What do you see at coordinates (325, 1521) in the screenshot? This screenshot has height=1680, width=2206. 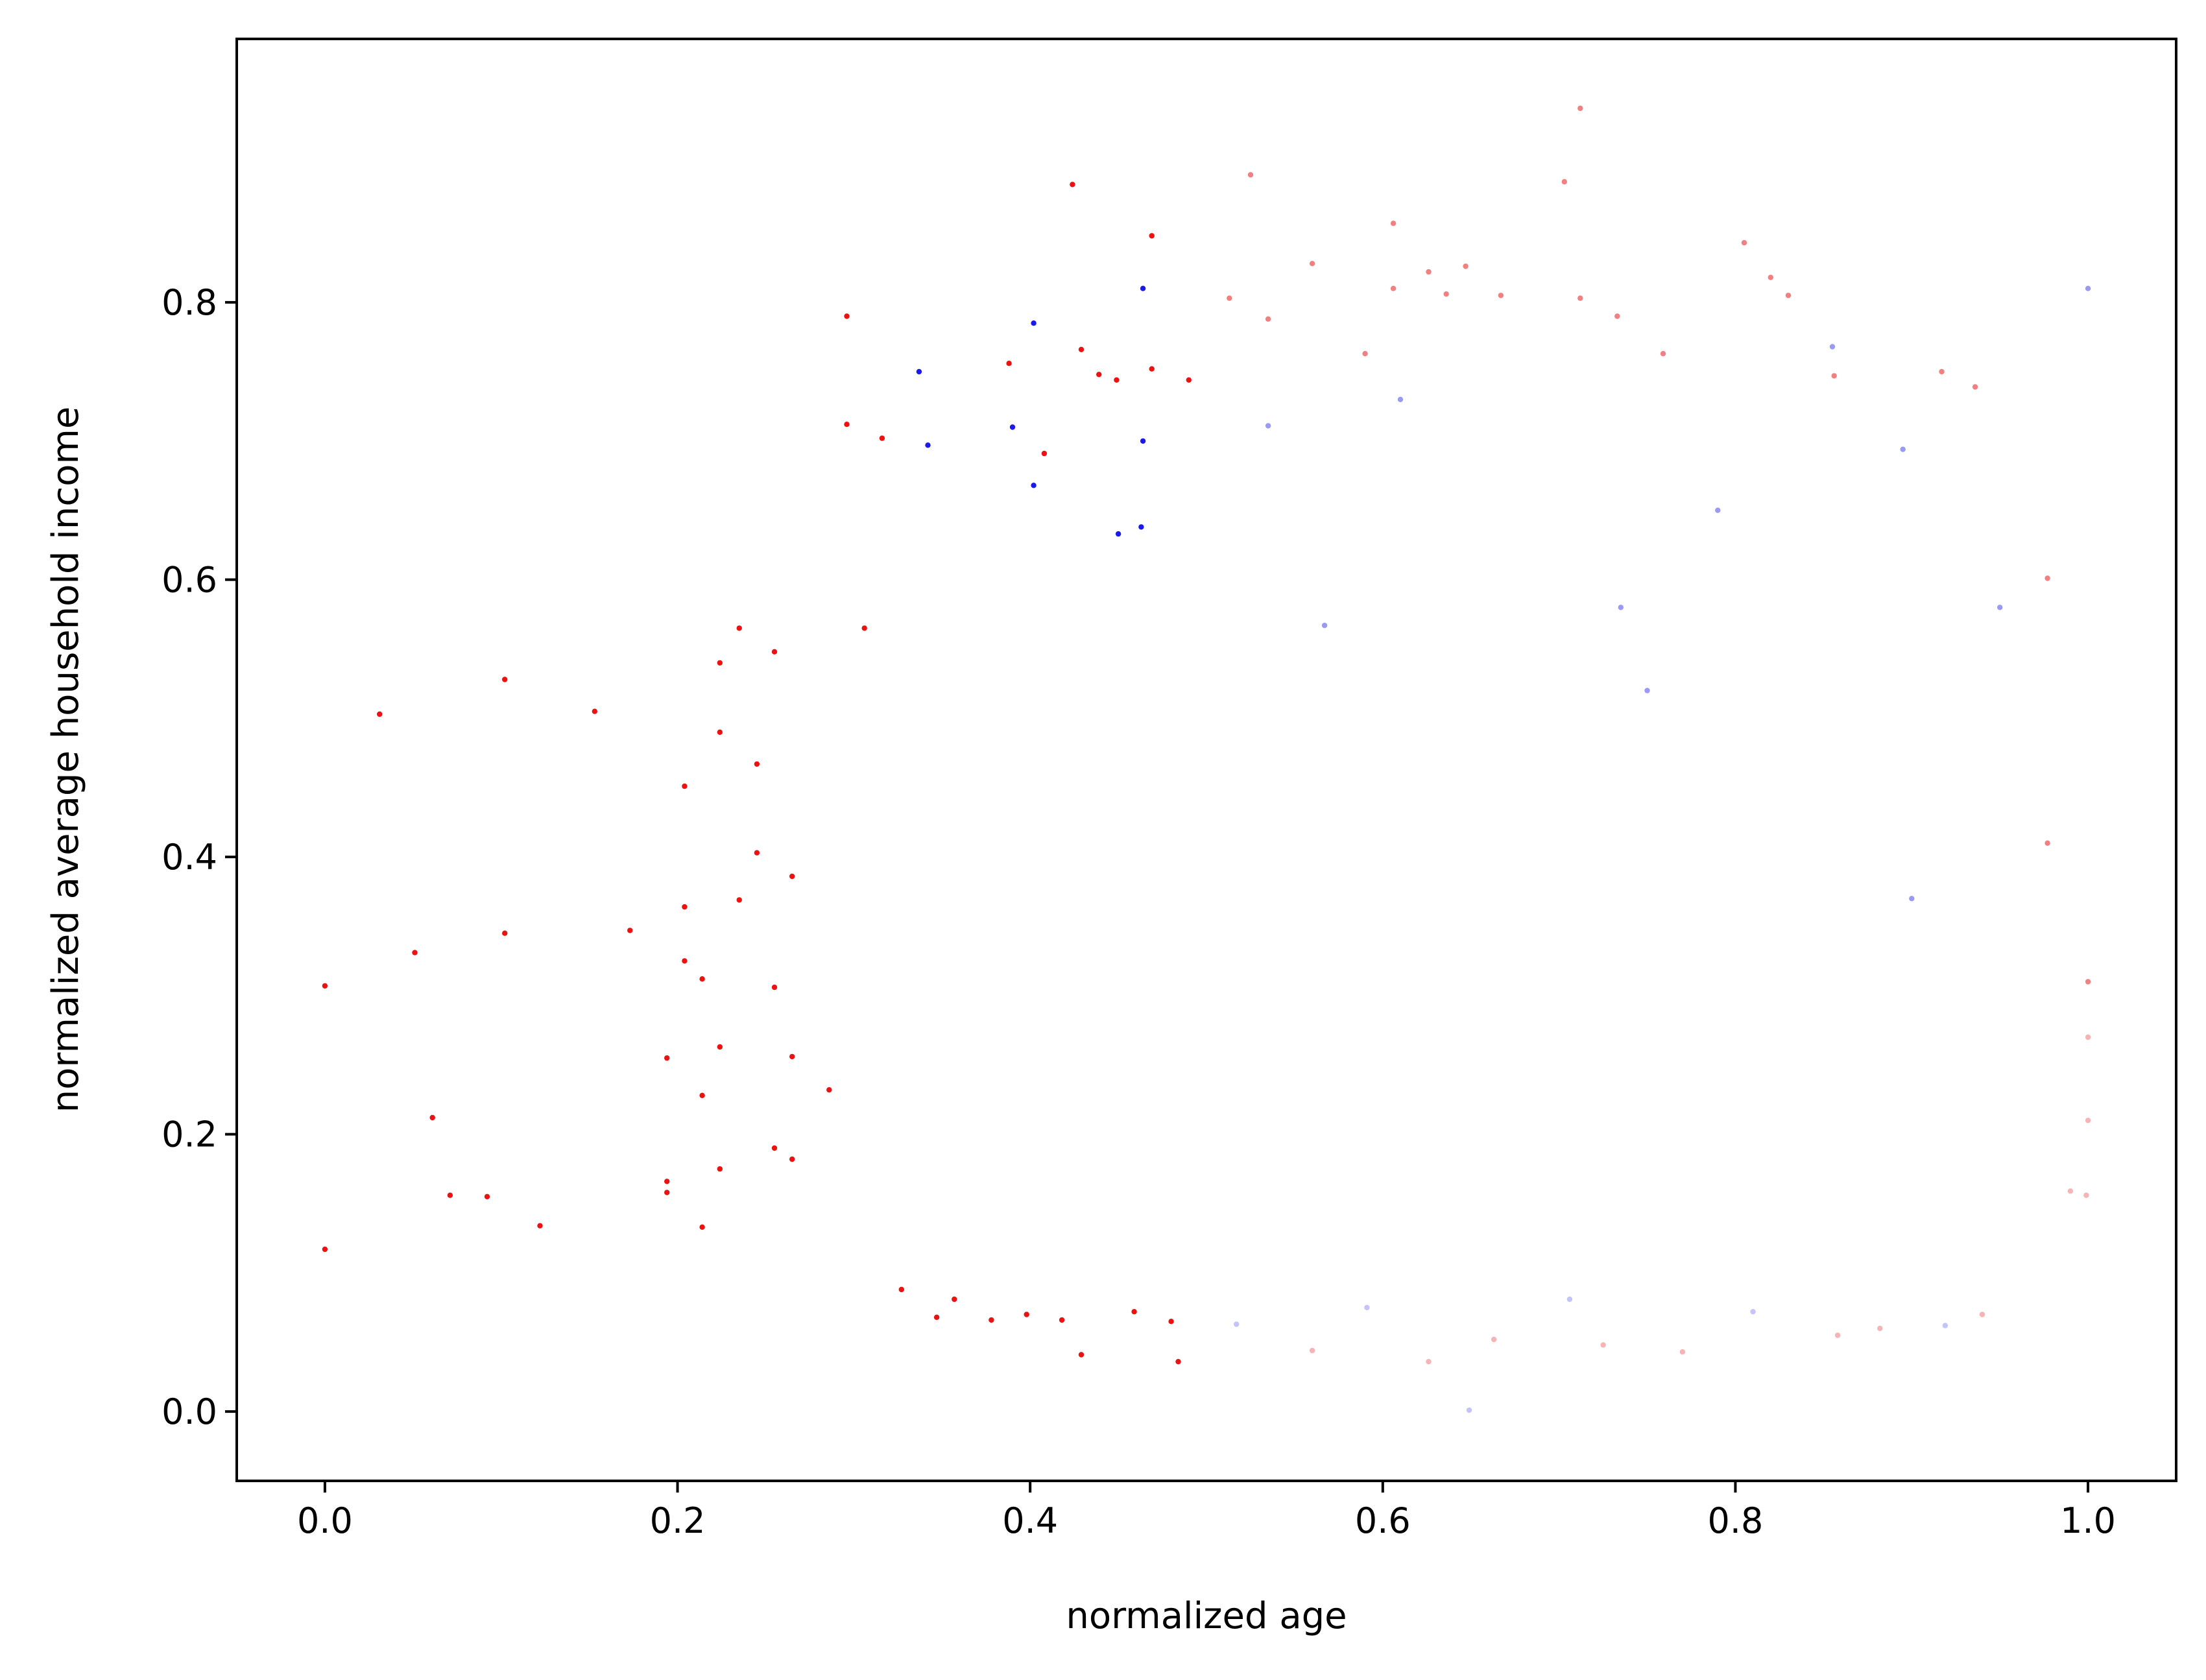 I see `x-tick-label: 0.0` at bounding box center [325, 1521].